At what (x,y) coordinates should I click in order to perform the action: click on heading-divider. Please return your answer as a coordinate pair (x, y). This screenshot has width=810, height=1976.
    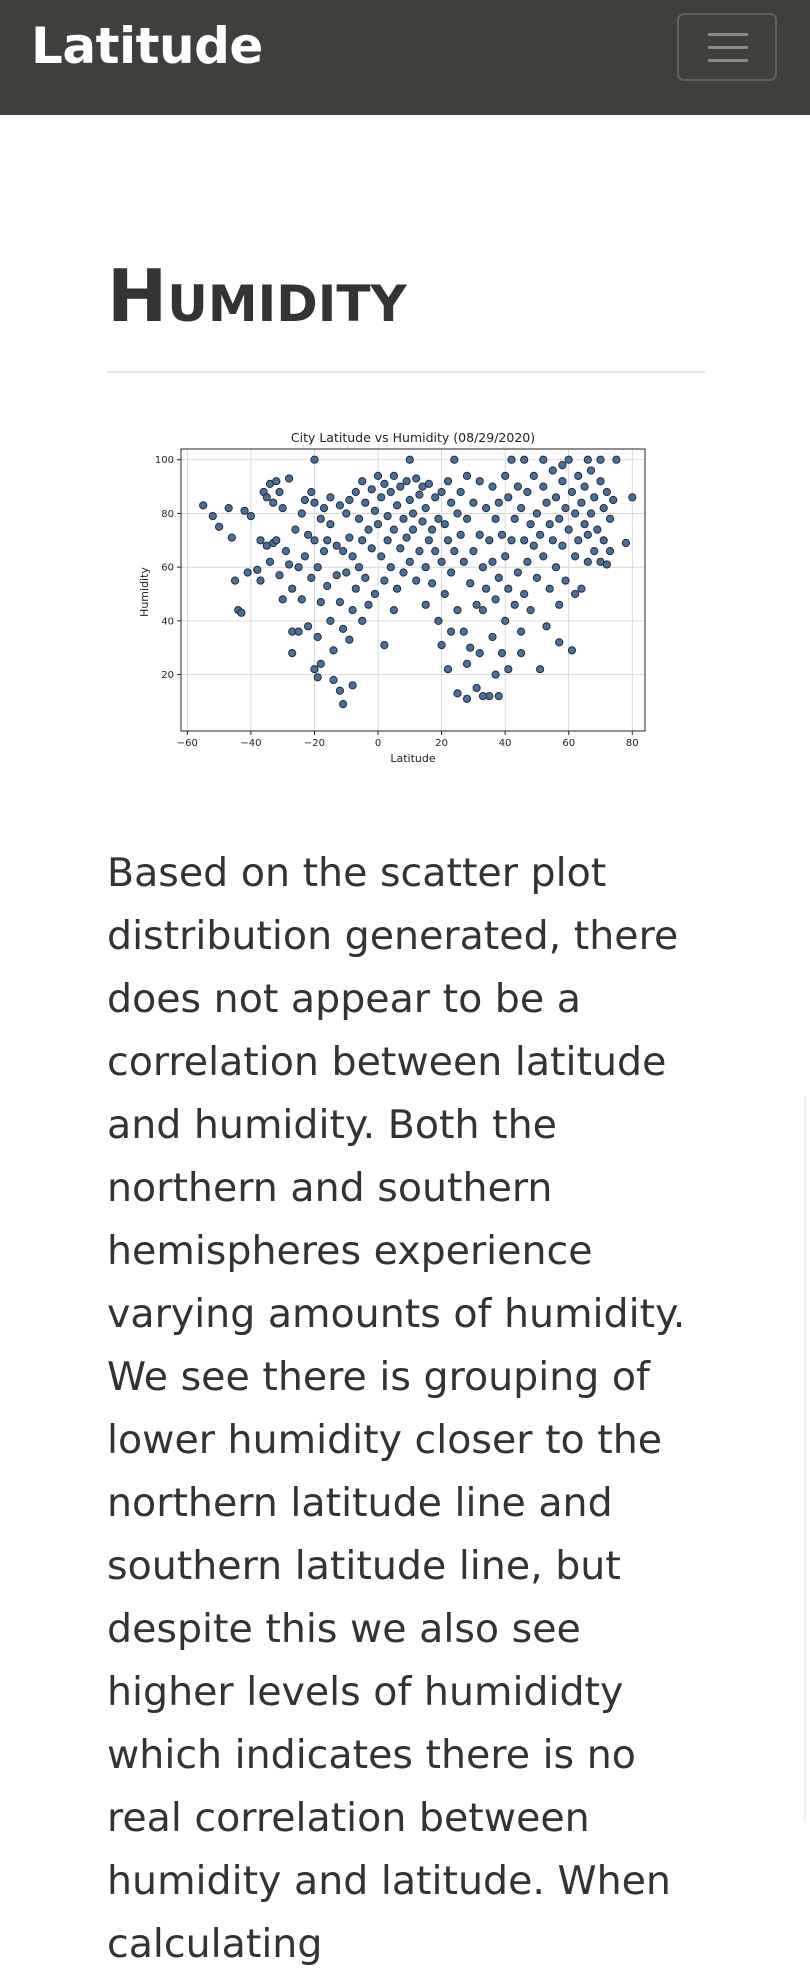
    Looking at the image, I should click on (406, 372).